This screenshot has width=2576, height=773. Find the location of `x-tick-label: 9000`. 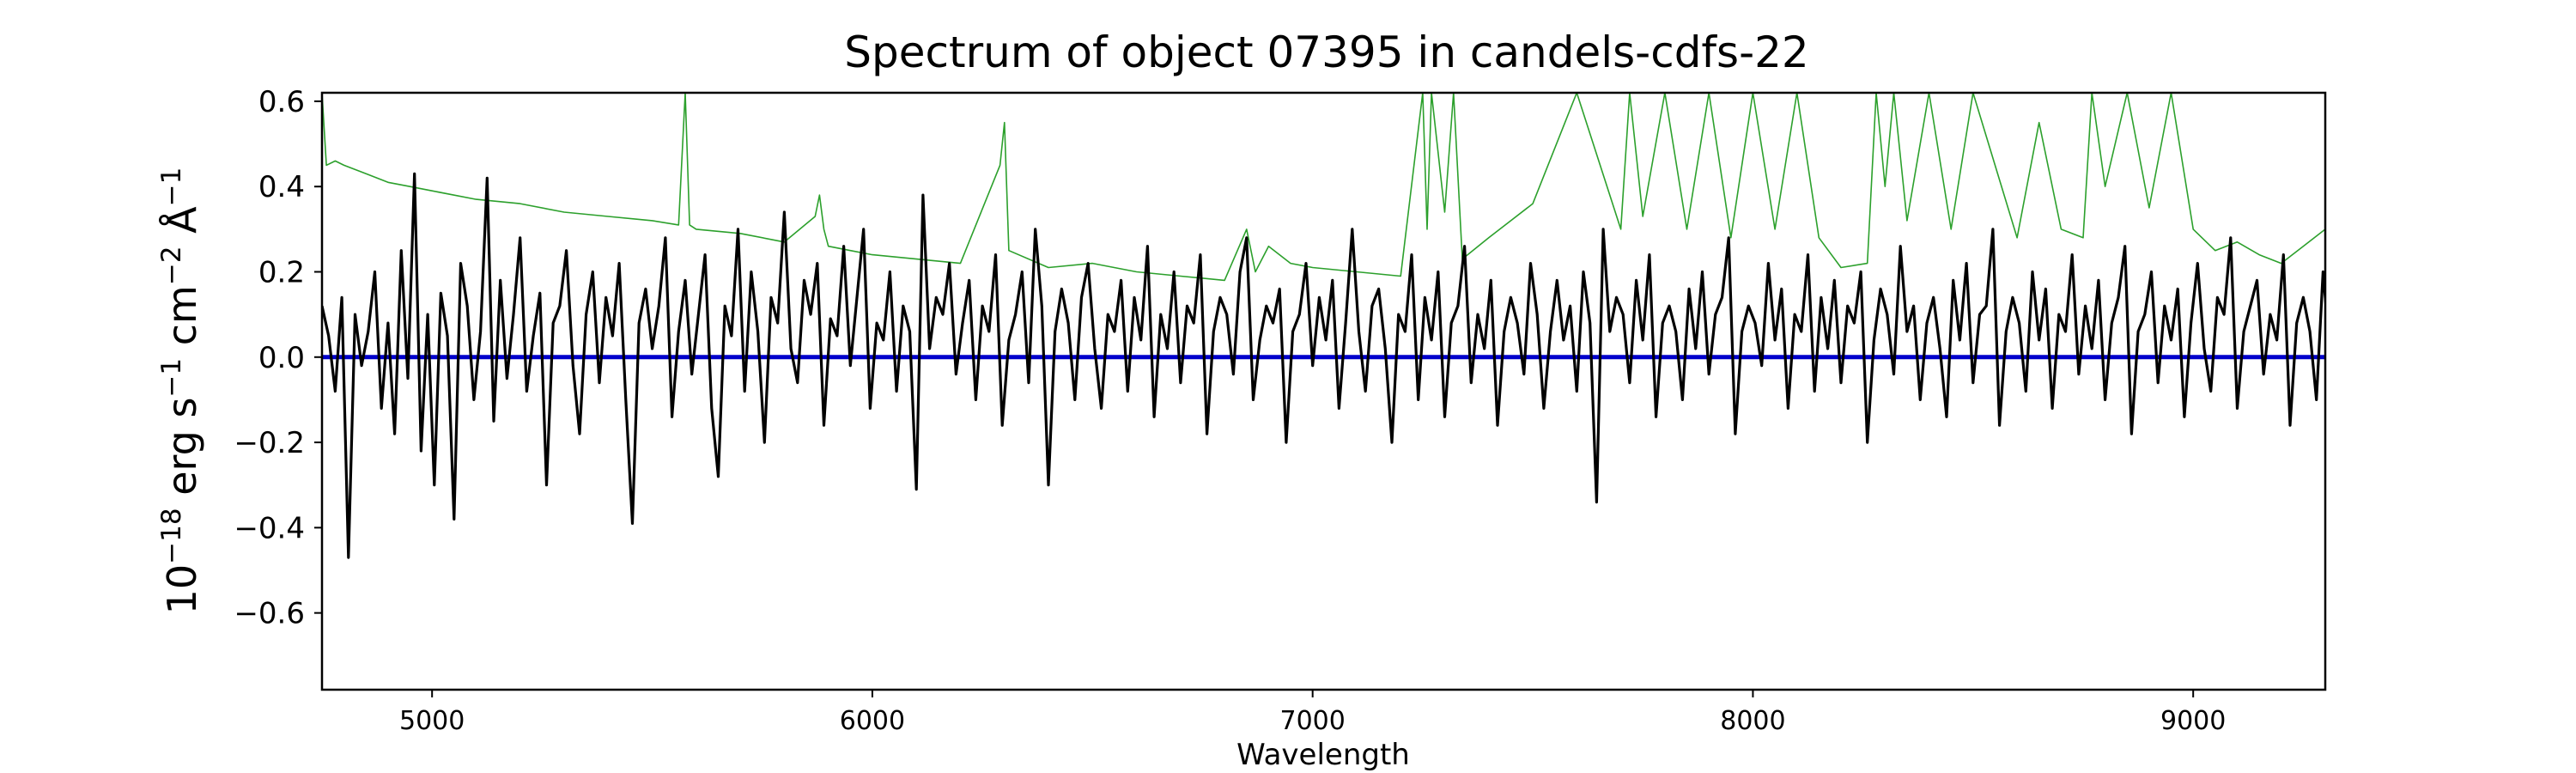

x-tick-label: 9000 is located at coordinates (2193, 721).